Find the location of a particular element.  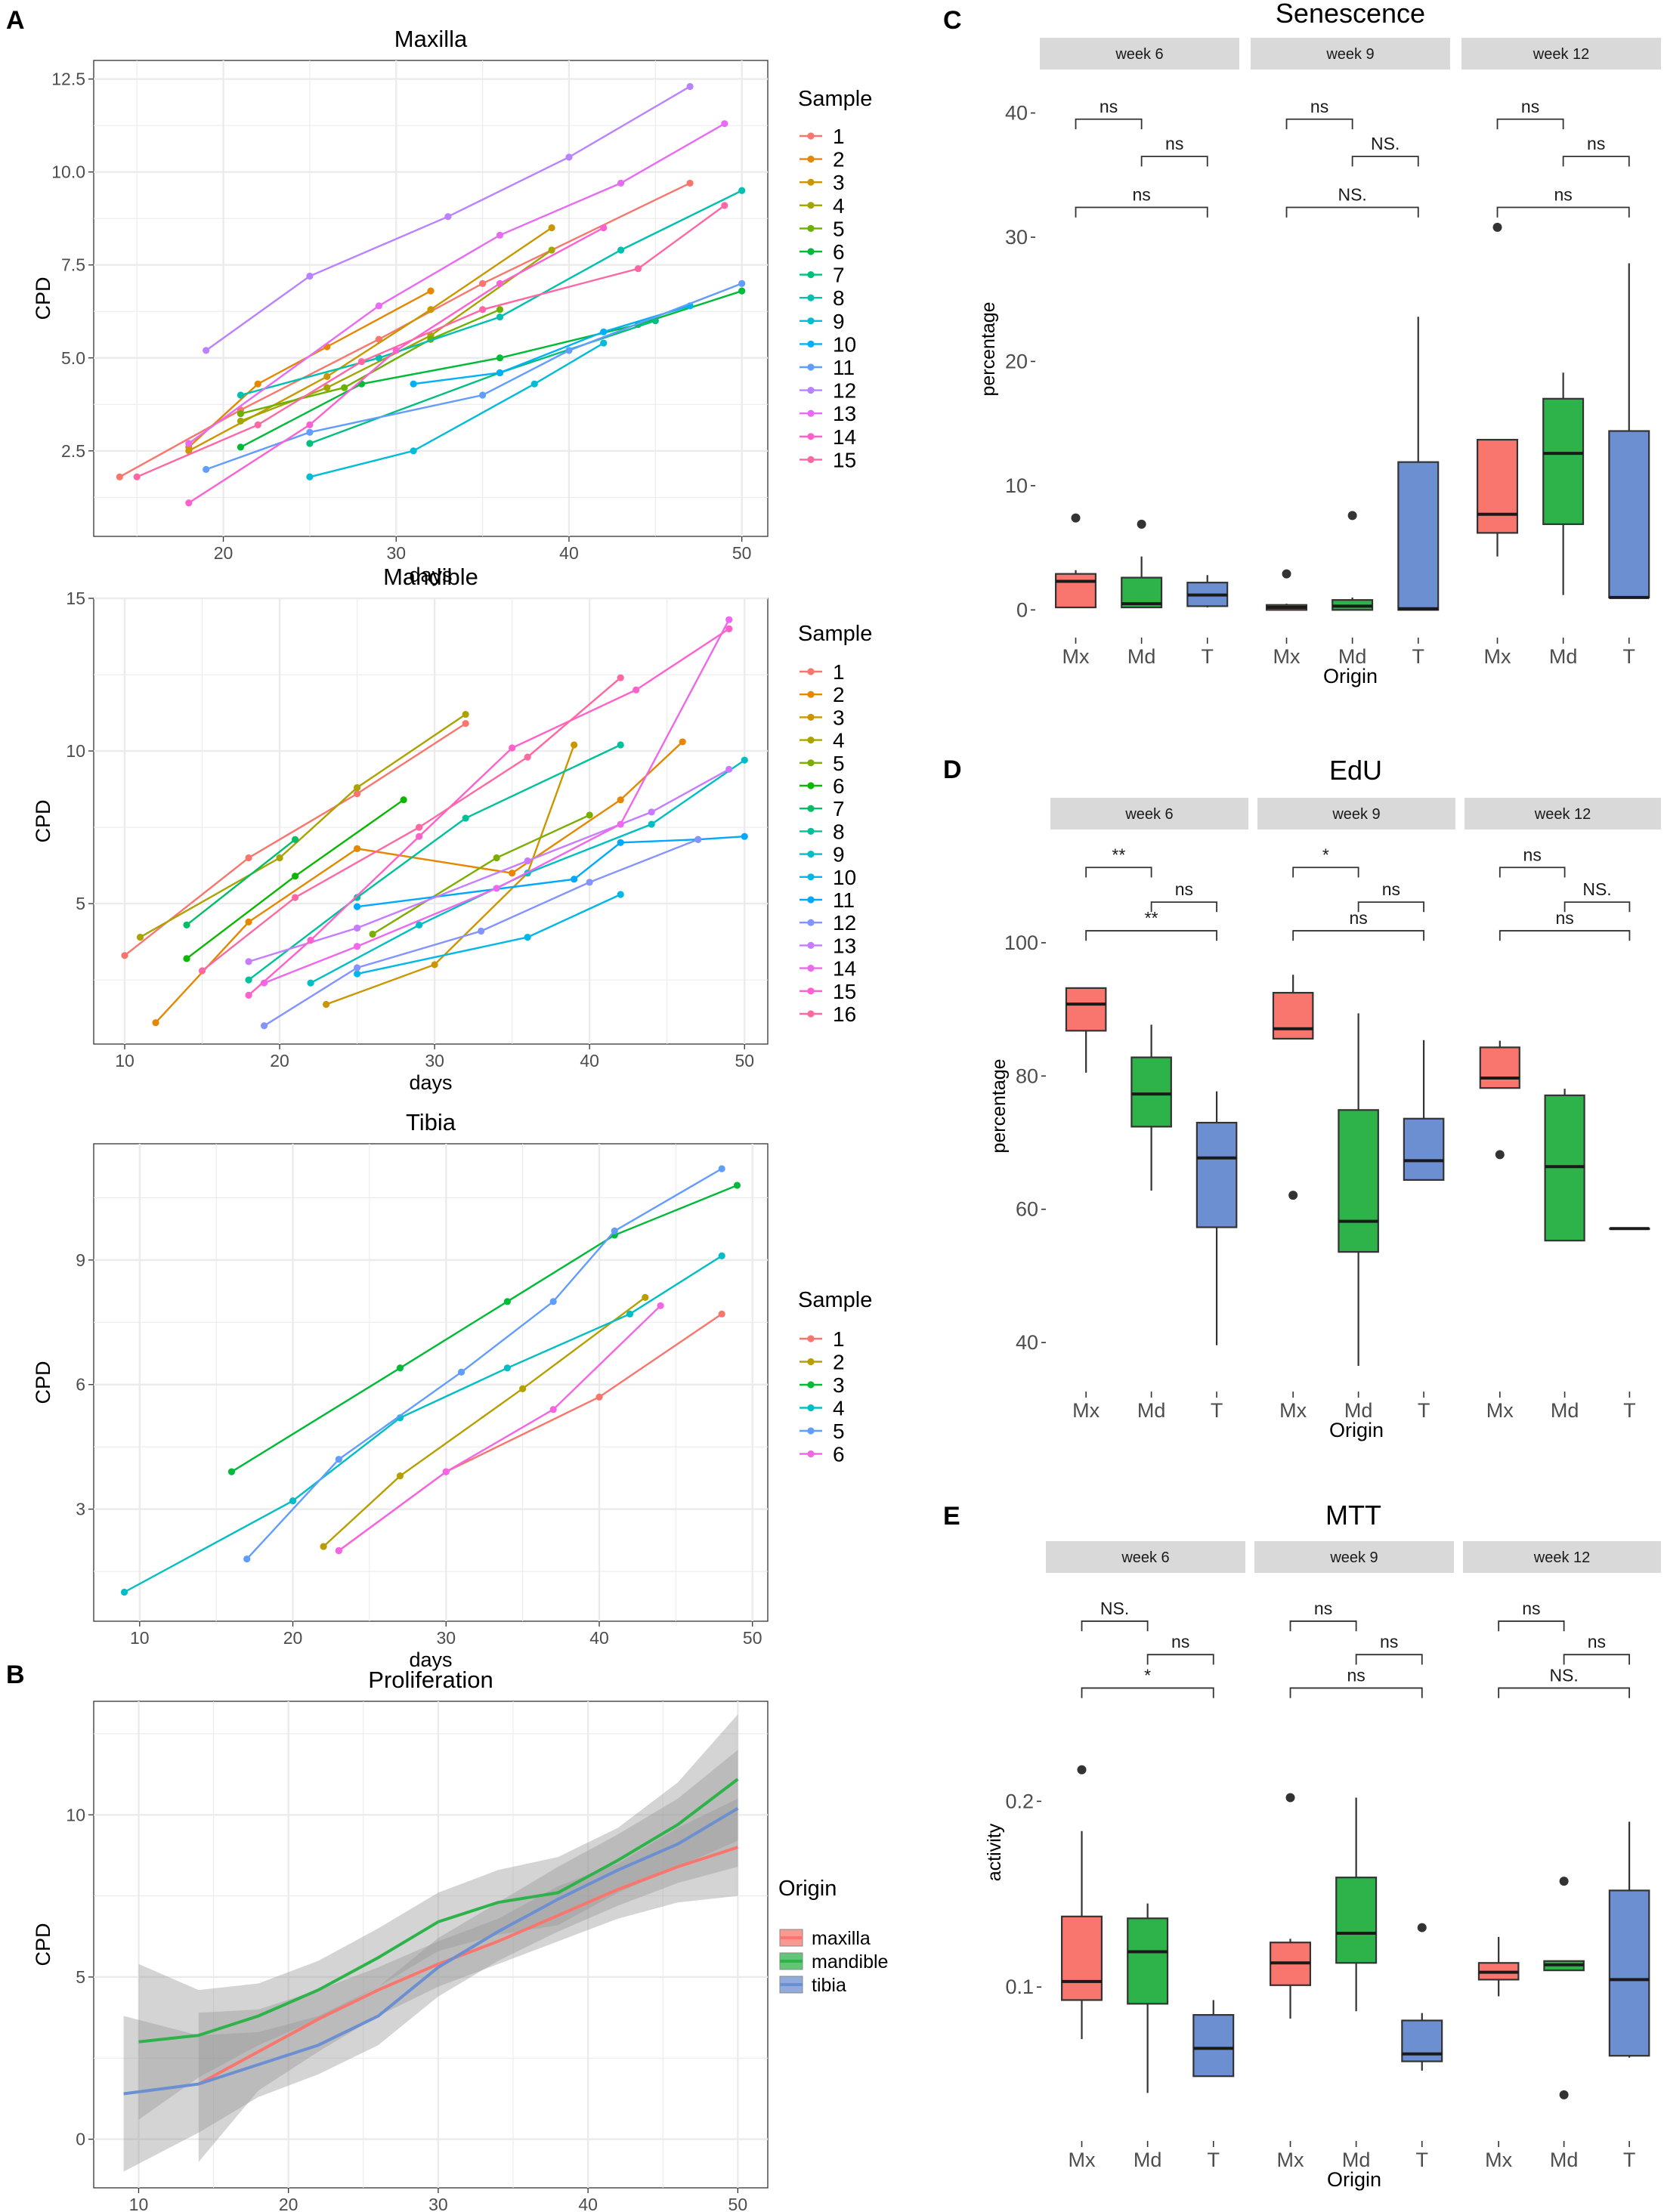

legend-entry-label: 11 is located at coordinates (844, 900).